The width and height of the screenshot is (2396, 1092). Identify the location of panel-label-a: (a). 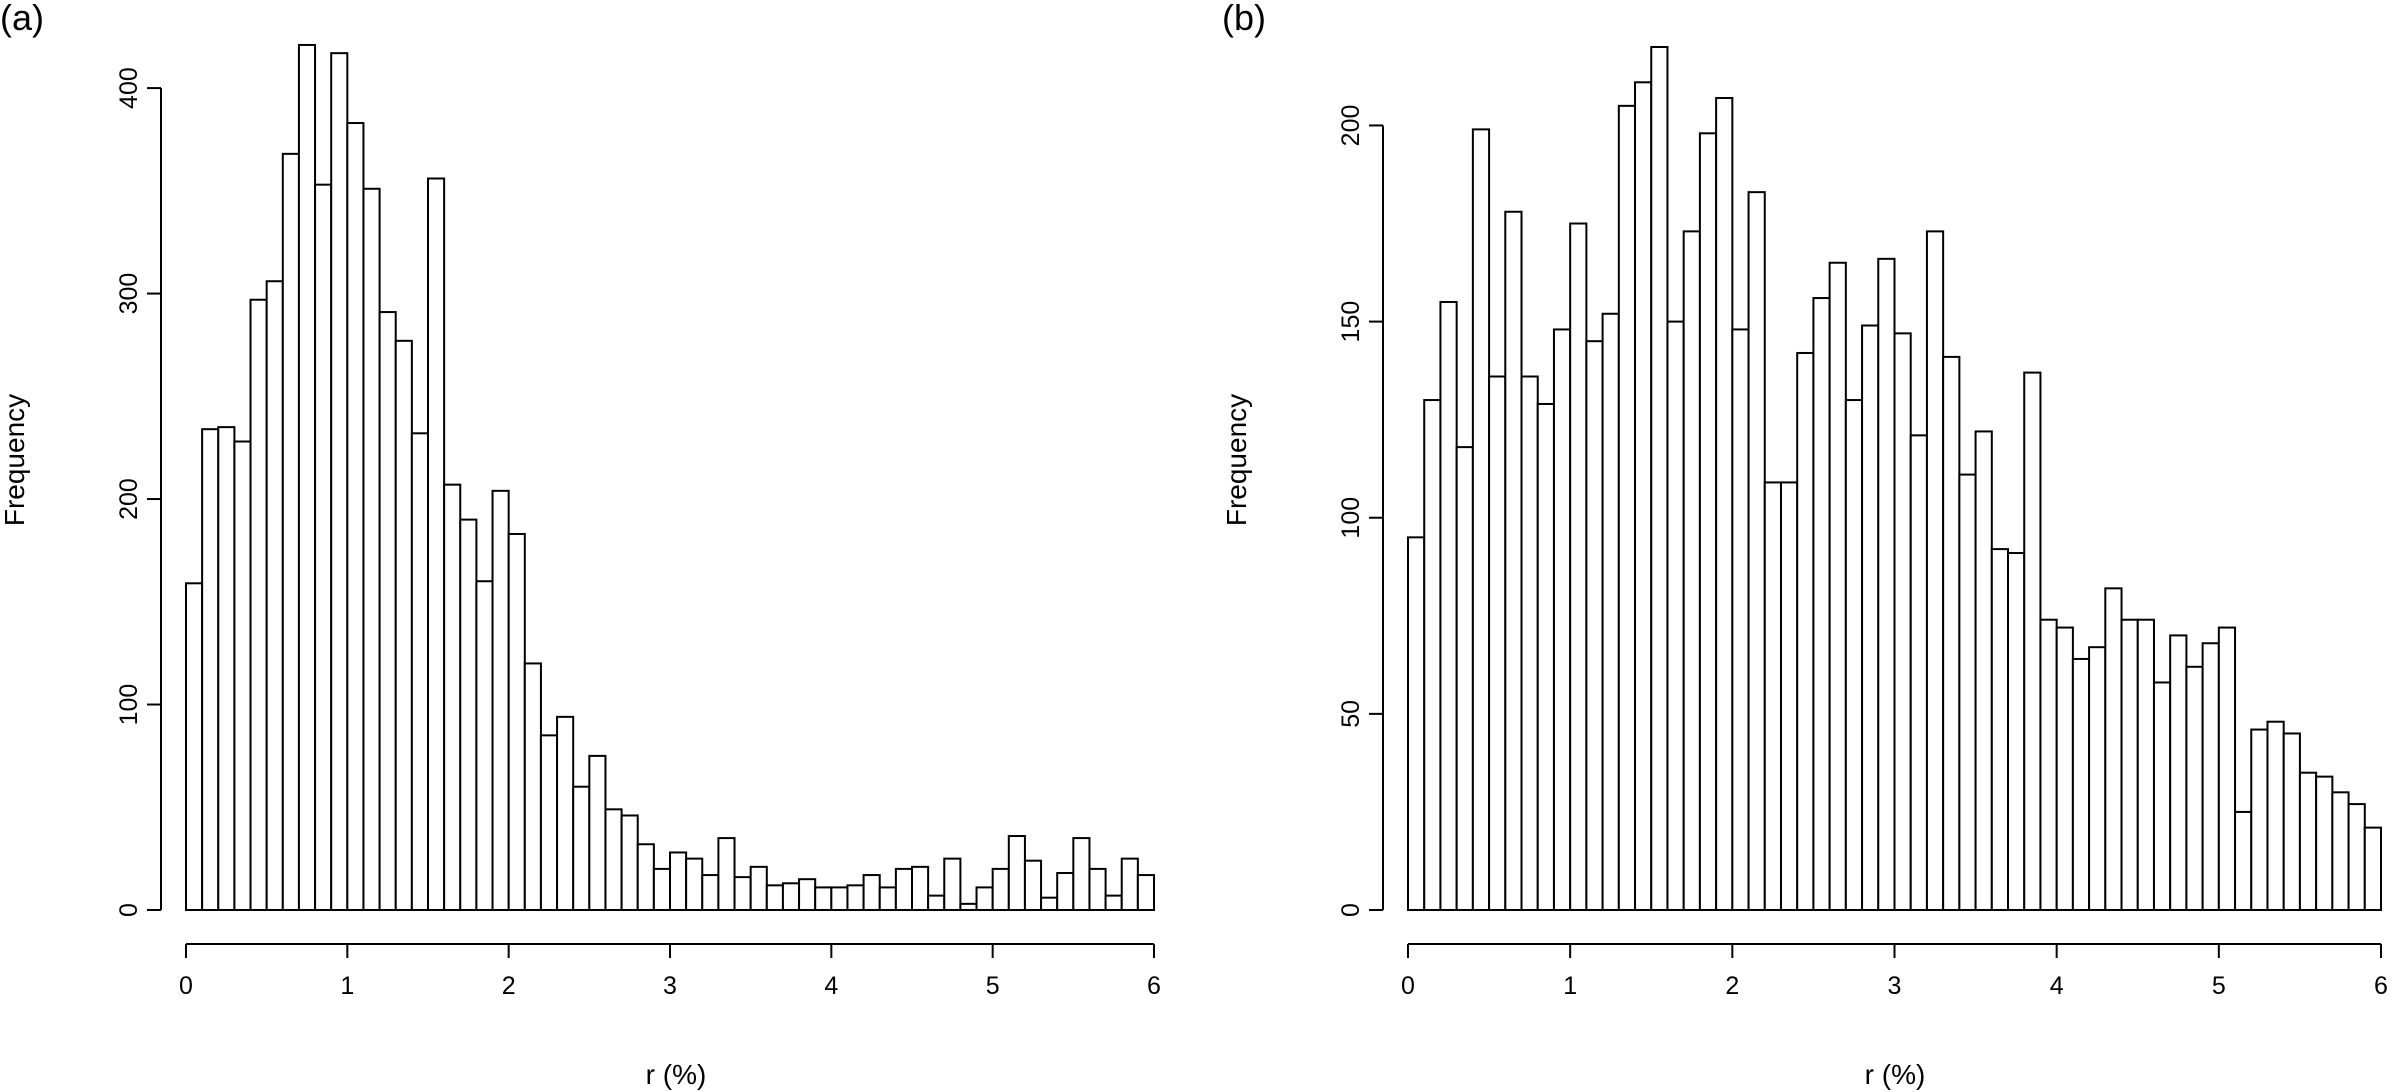
(22, 19).